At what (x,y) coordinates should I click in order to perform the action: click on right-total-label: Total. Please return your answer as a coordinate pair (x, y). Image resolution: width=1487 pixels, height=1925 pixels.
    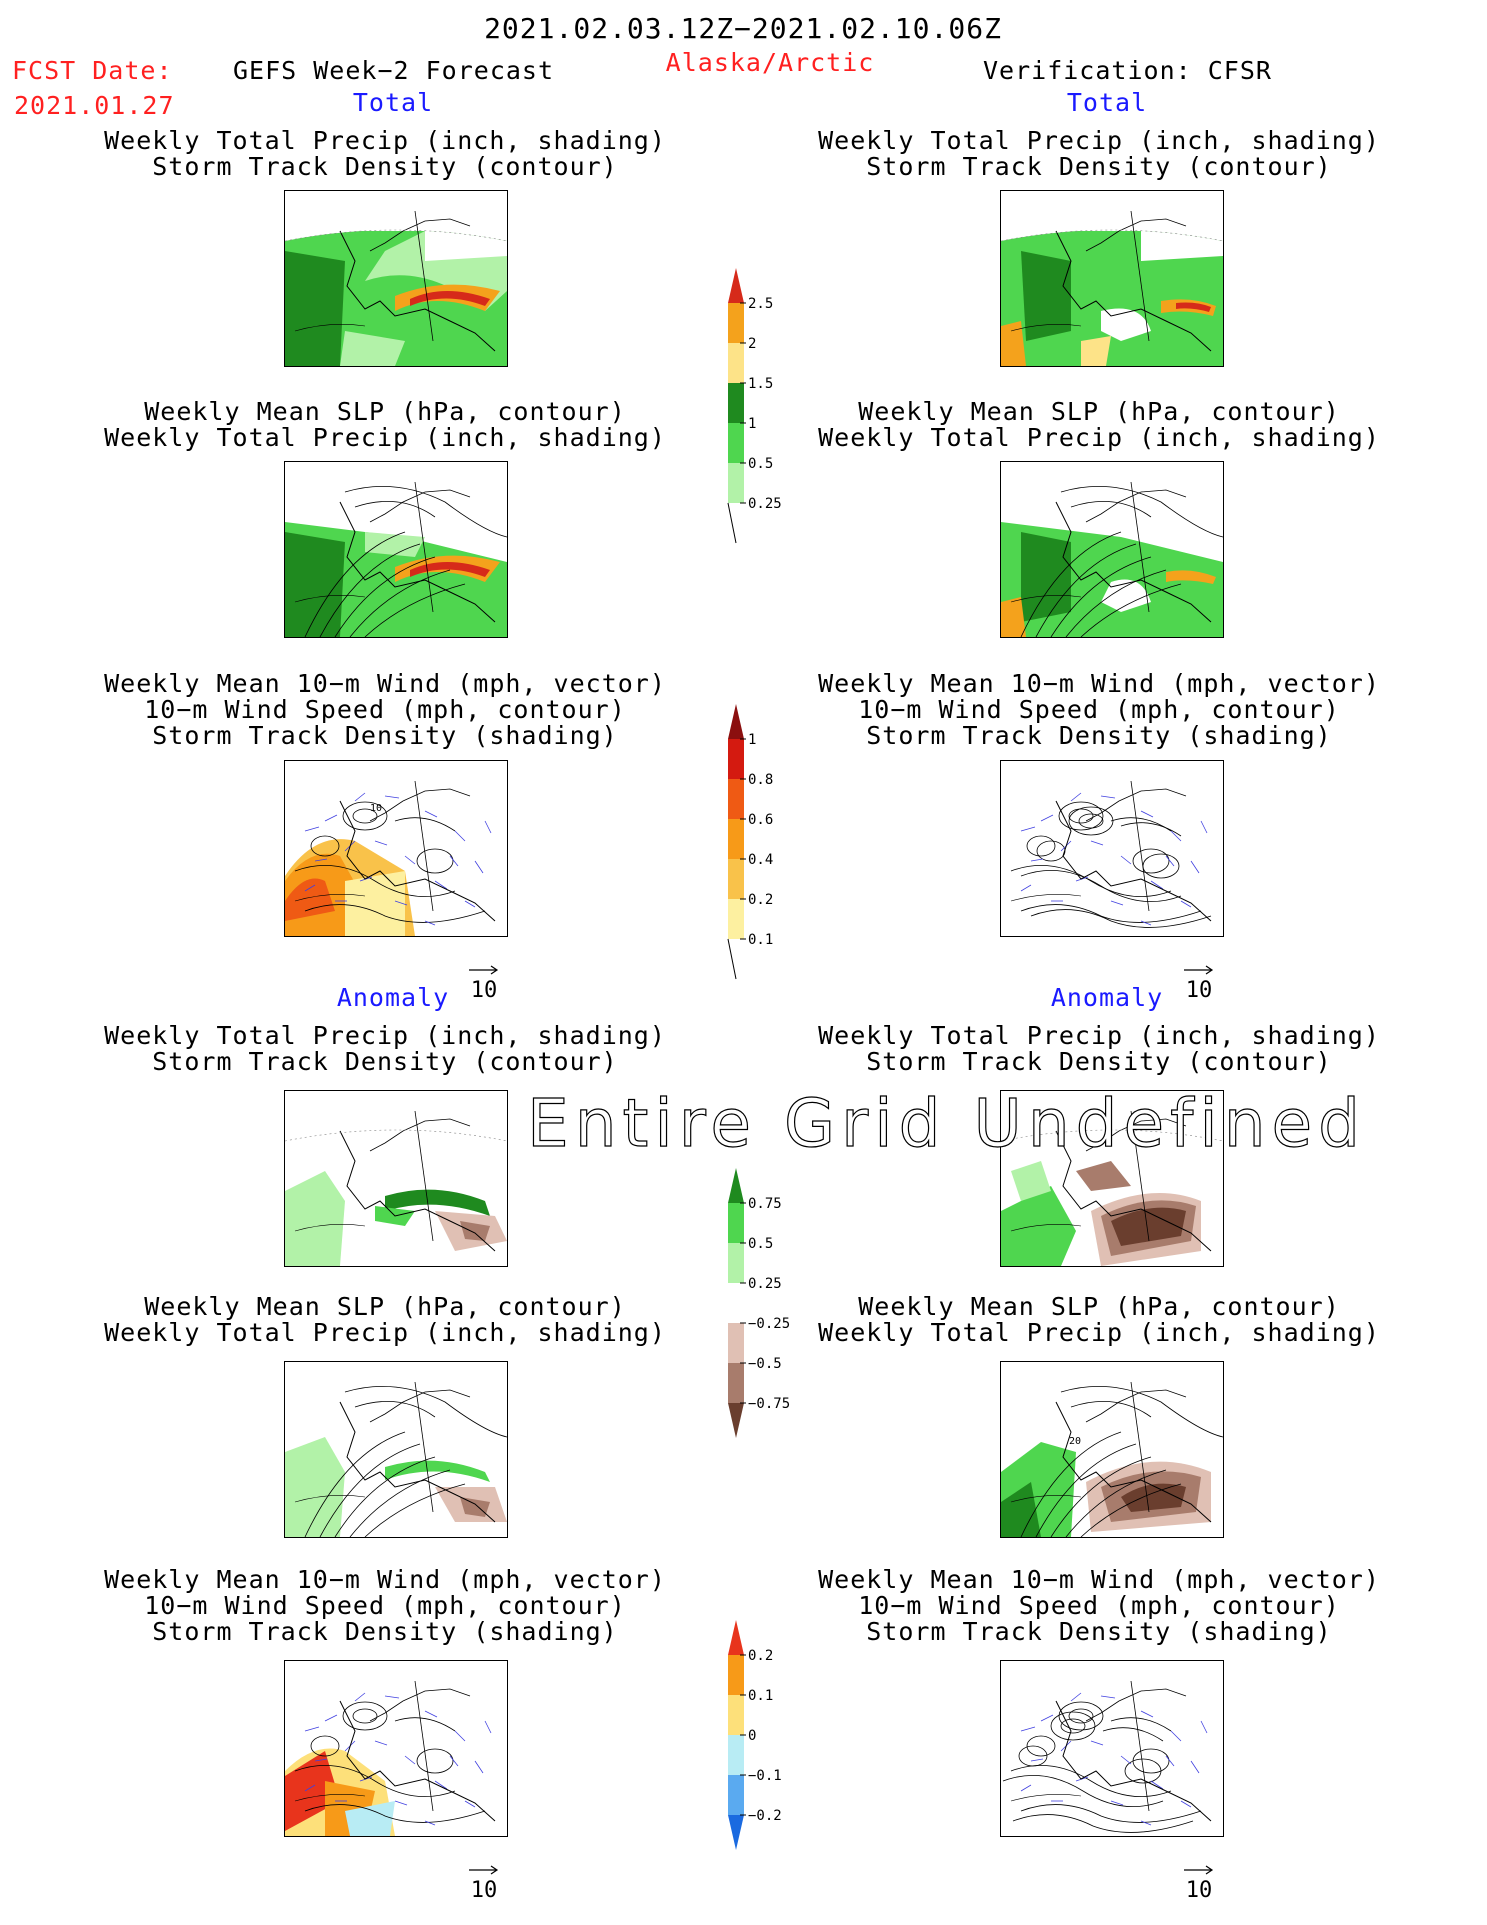
    Looking at the image, I should click on (1107, 102).